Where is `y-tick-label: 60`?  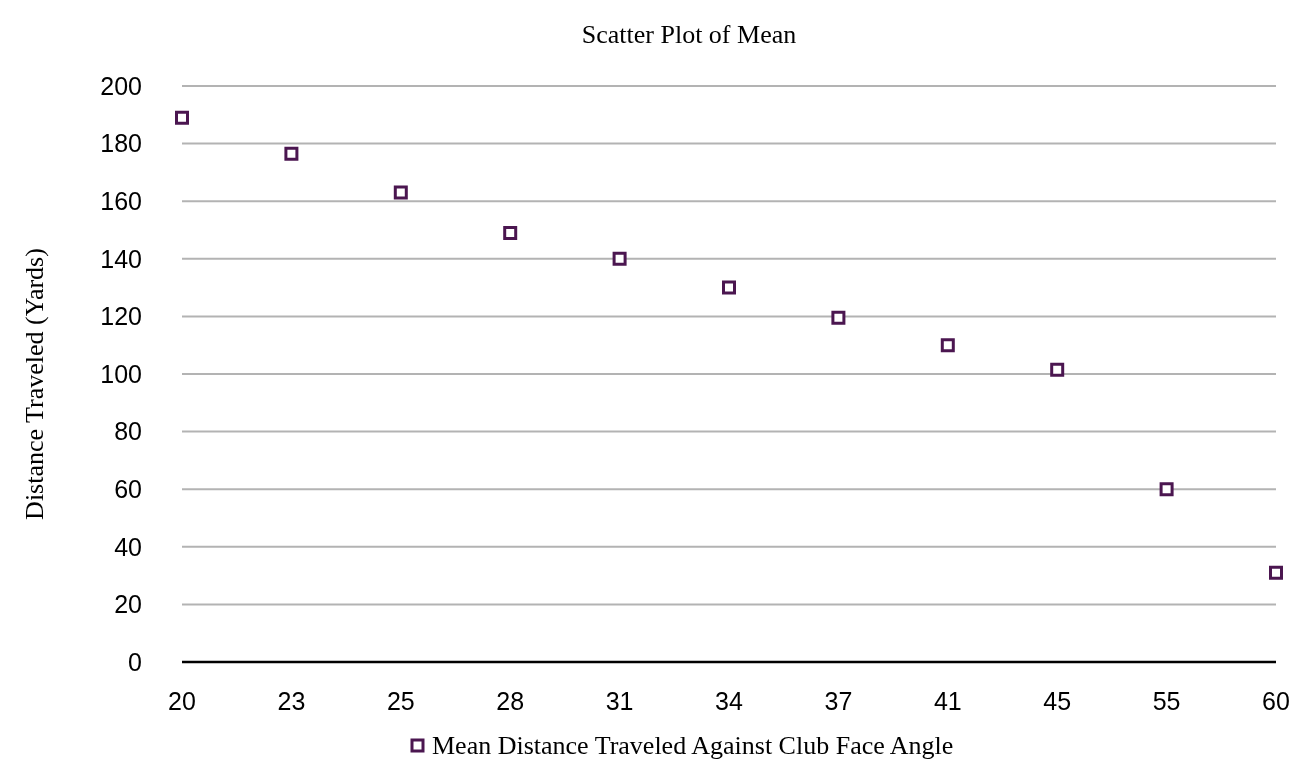
y-tick-label: 60 is located at coordinates (128, 488).